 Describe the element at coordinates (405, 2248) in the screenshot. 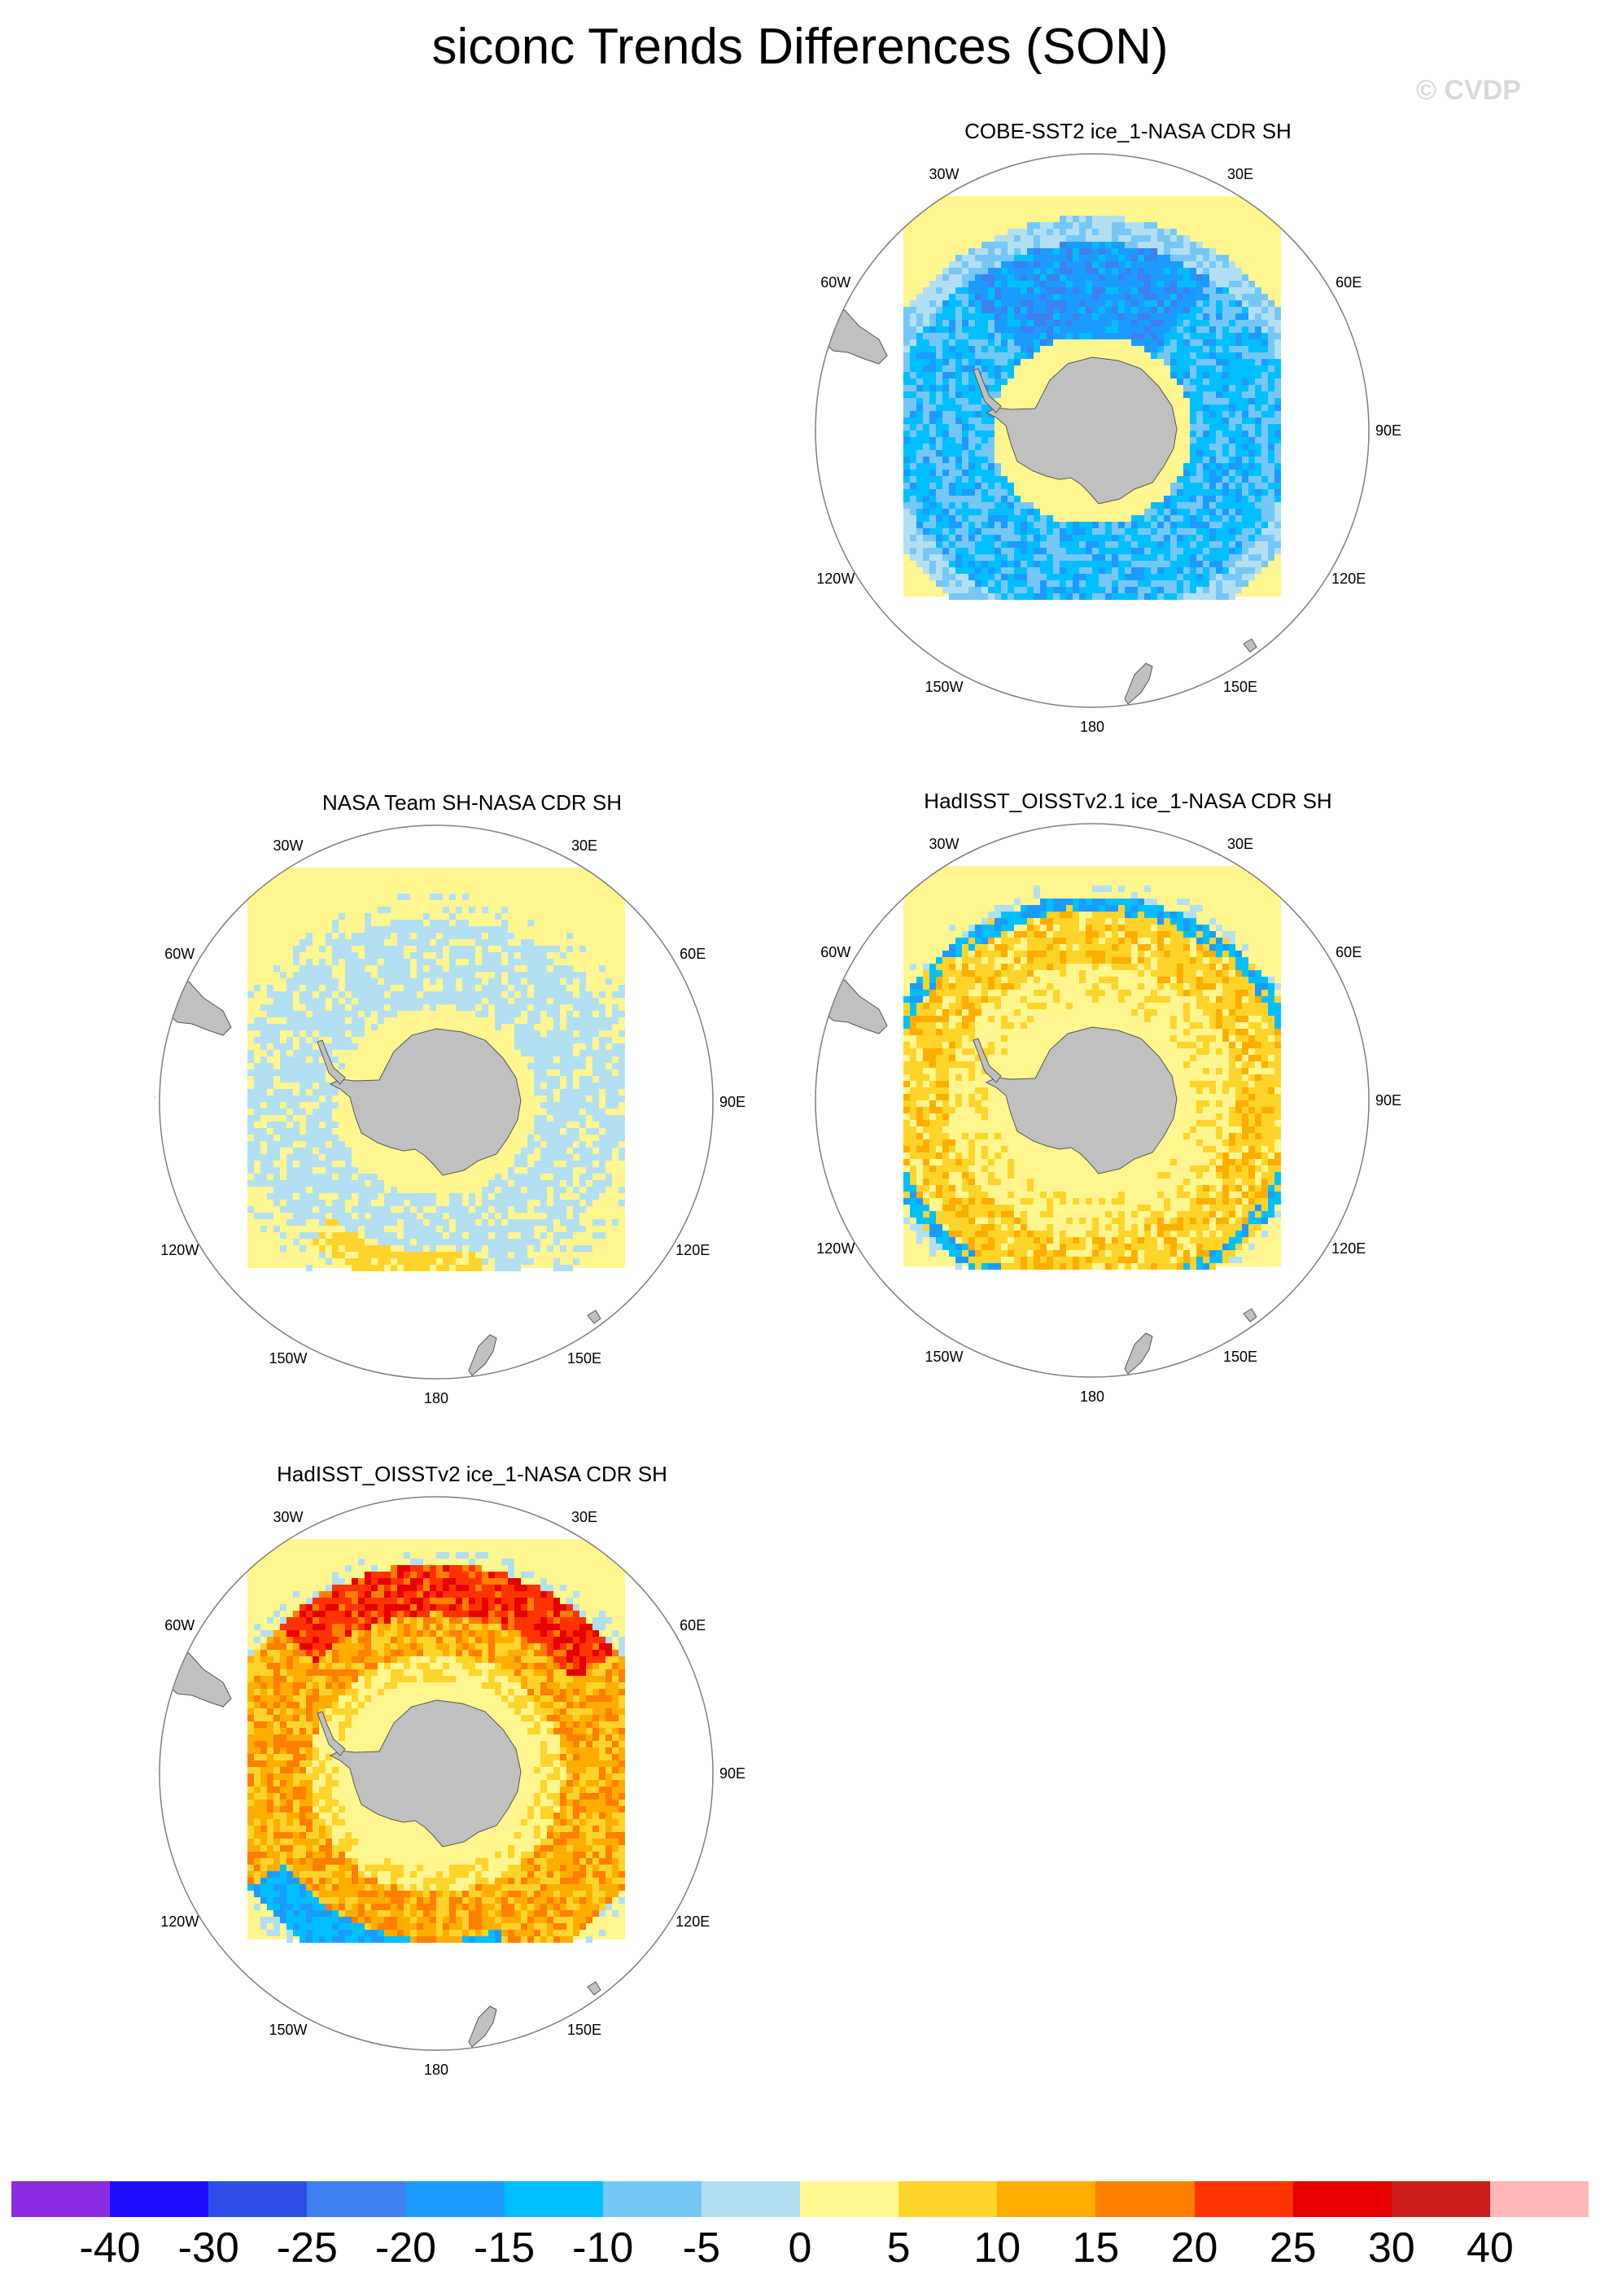

I see `colorbar-tick-label: -20` at that location.